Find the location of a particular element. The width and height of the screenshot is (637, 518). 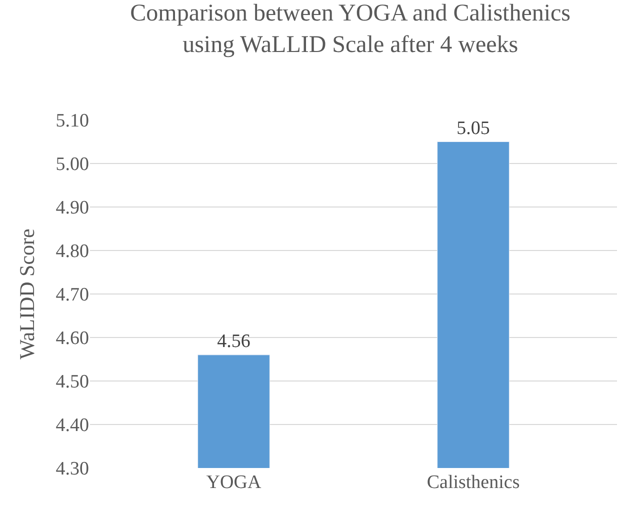

y-tick-label: 4.70 is located at coordinates (72, 295).